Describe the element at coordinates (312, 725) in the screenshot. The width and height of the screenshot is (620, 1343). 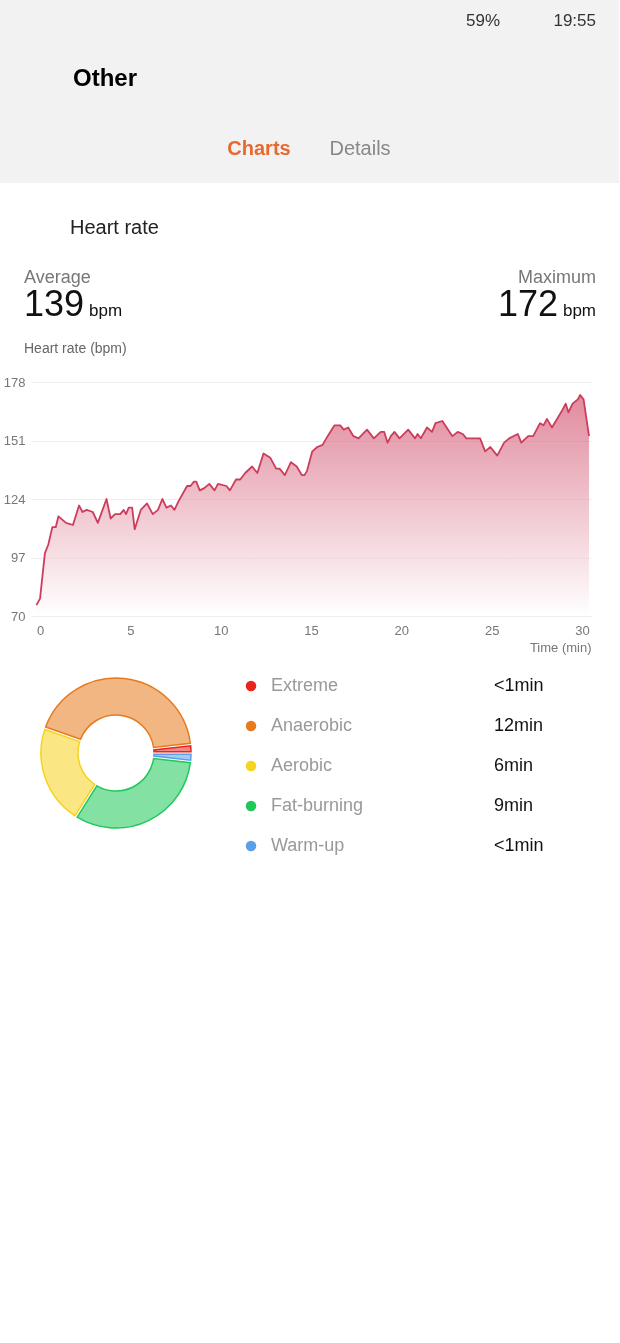
I see `legend-label: Anaerobic` at that location.